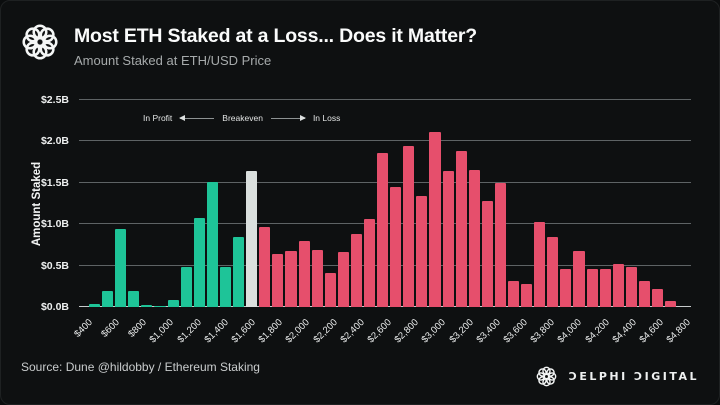 Image resolution: width=720 pixels, height=405 pixels. What do you see at coordinates (288, 117) in the screenshot?
I see `arrow-right-icon` at bounding box center [288, 117].